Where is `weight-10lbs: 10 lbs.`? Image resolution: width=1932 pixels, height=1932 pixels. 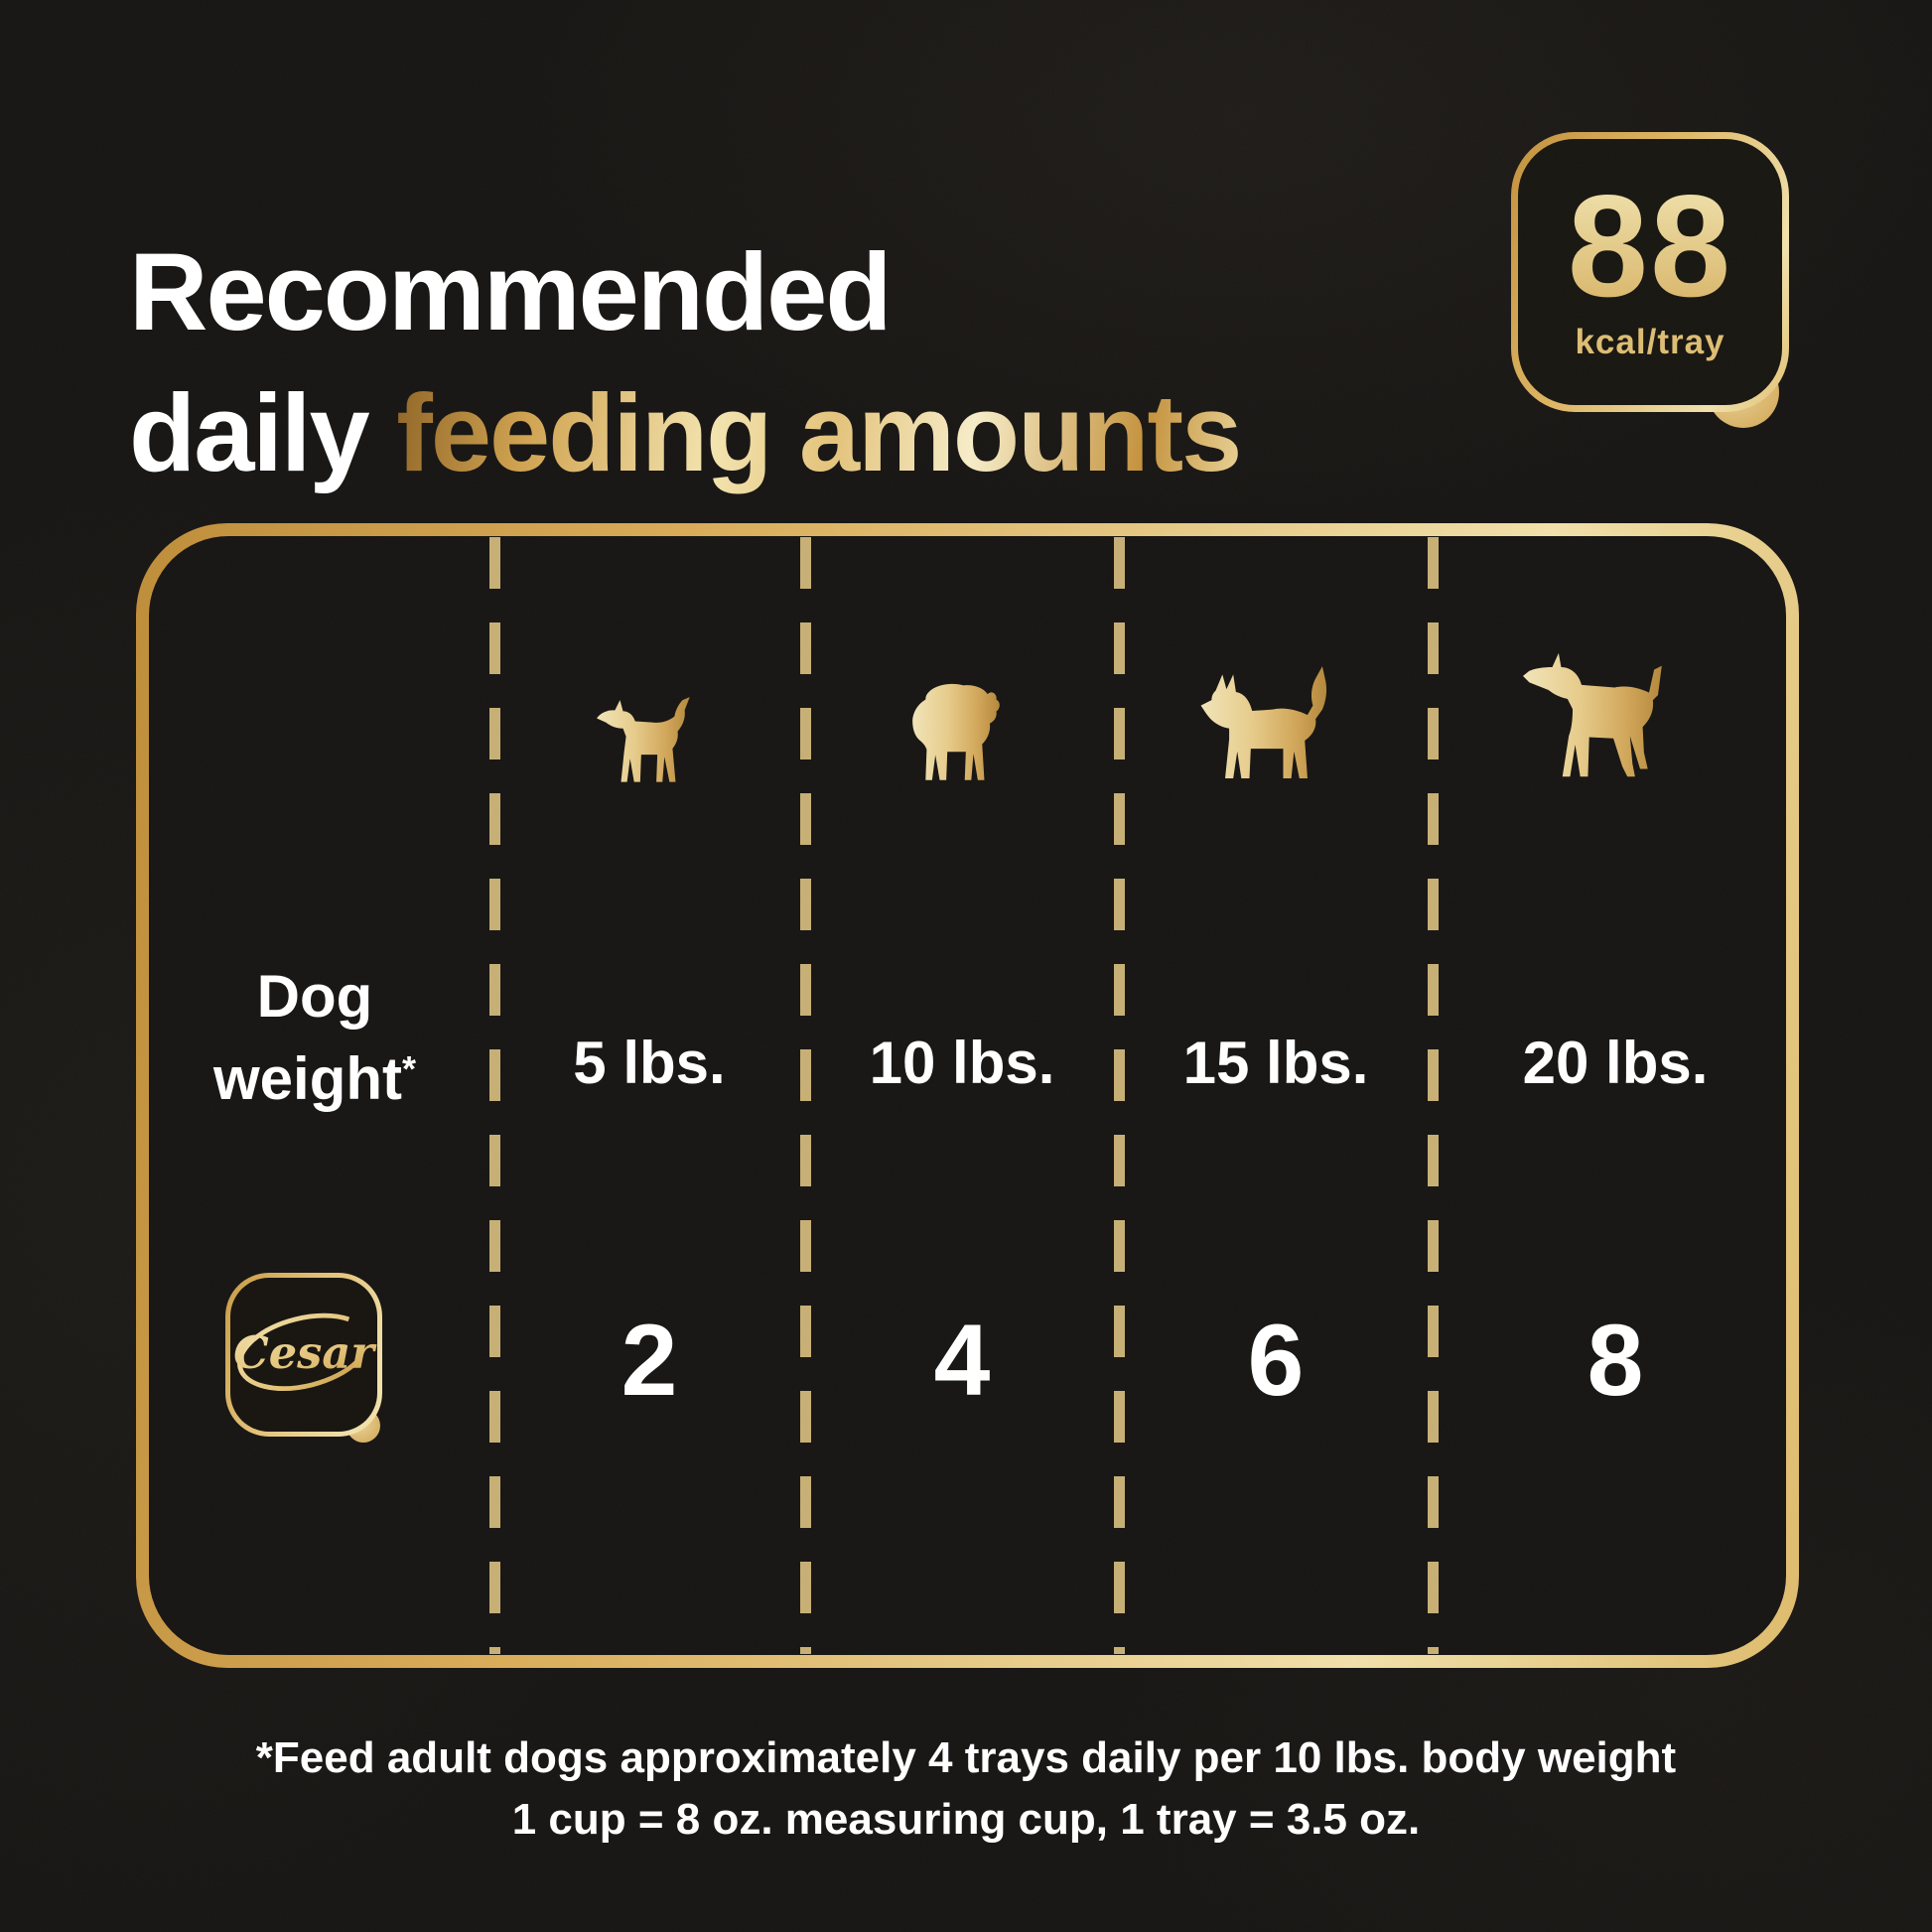
weight-10lbs: 10 lbs. is located at coordinates (962, 1063).